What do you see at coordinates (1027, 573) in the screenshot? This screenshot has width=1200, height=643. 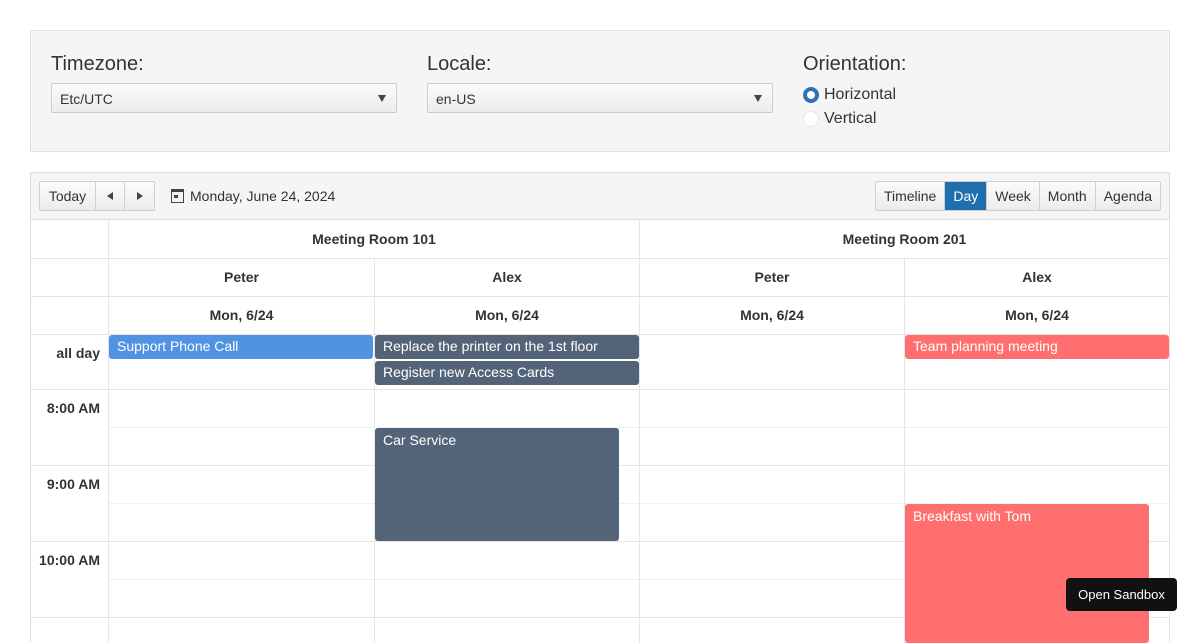 I see `event-breakfast-with-tom: Breakfast with Tom` at bounding box center [1027, 573].